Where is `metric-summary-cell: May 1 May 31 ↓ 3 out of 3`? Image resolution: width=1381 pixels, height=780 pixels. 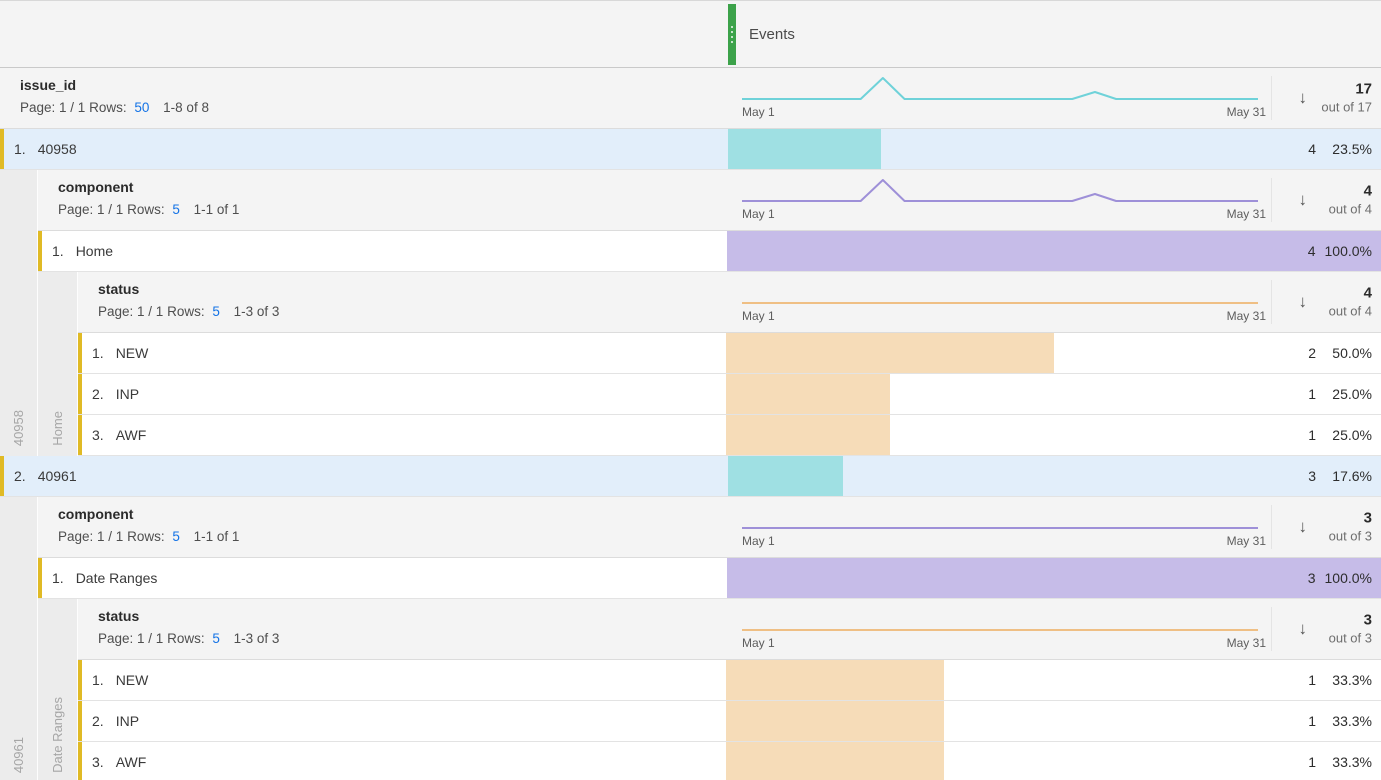 metric-summary-cell: May 1 May 31 ↓ 3 out of 3 is located at coordinates (1053, 629).